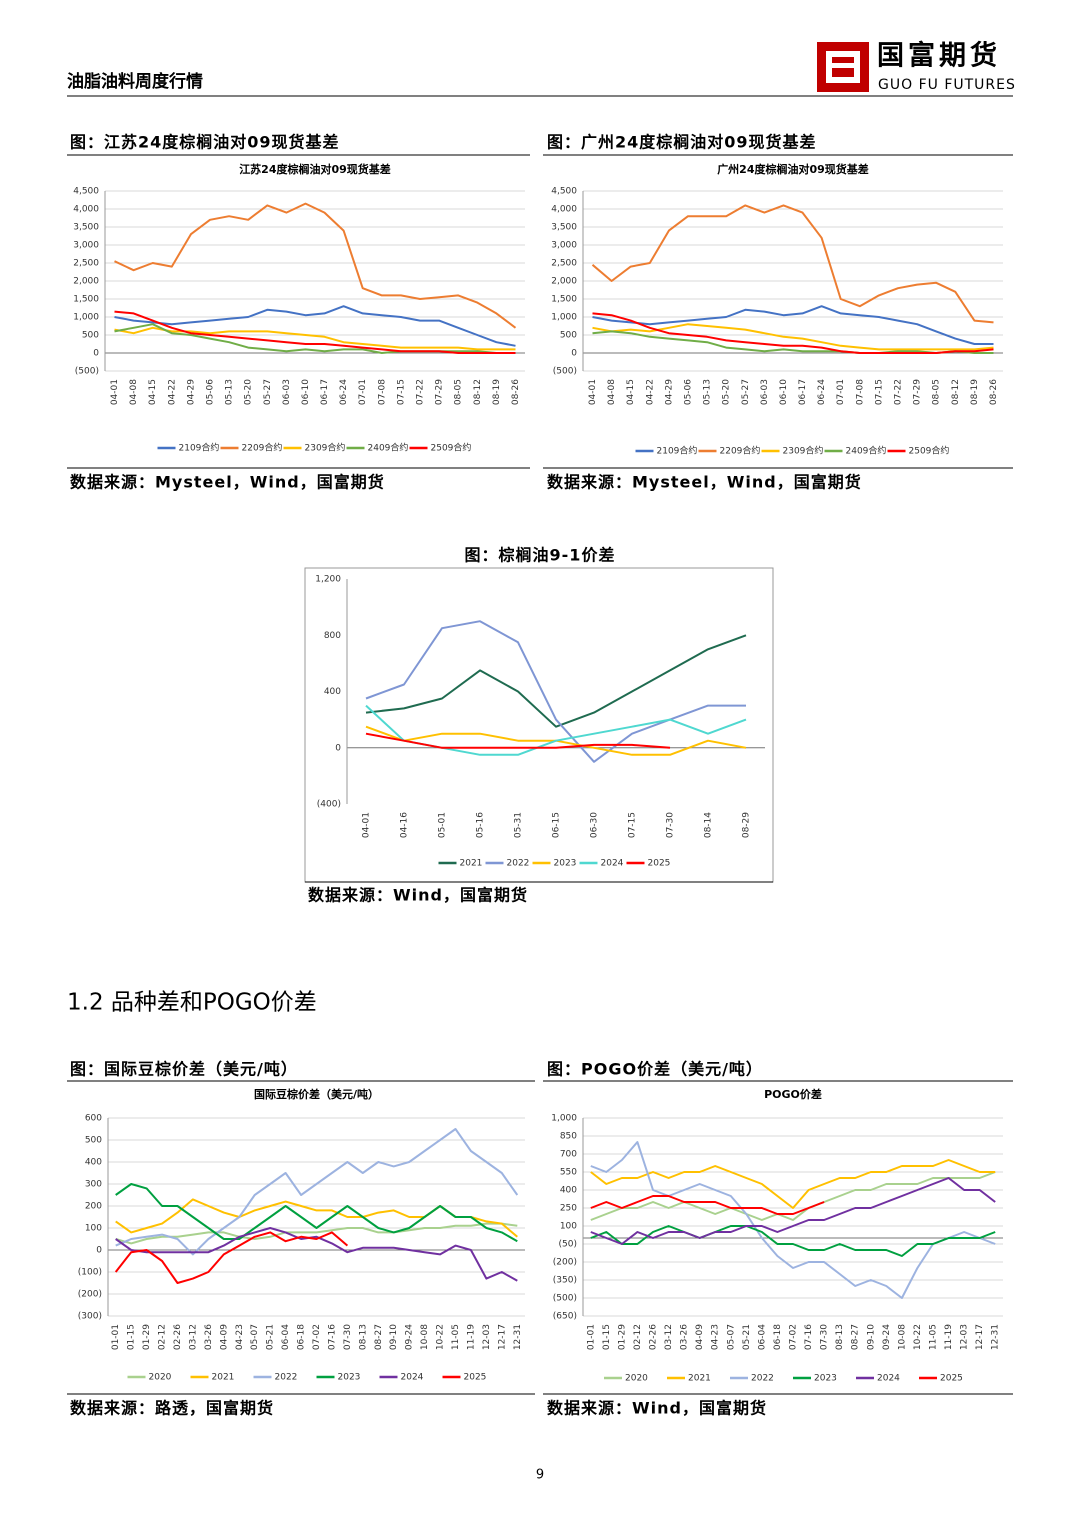 The width and height of the screenshot is (1080, 1527). What do you see at coordinates (394, 1337) in the screenshot?
I see `x-tick-label: 09-10` at bounding box center [394, 1337].